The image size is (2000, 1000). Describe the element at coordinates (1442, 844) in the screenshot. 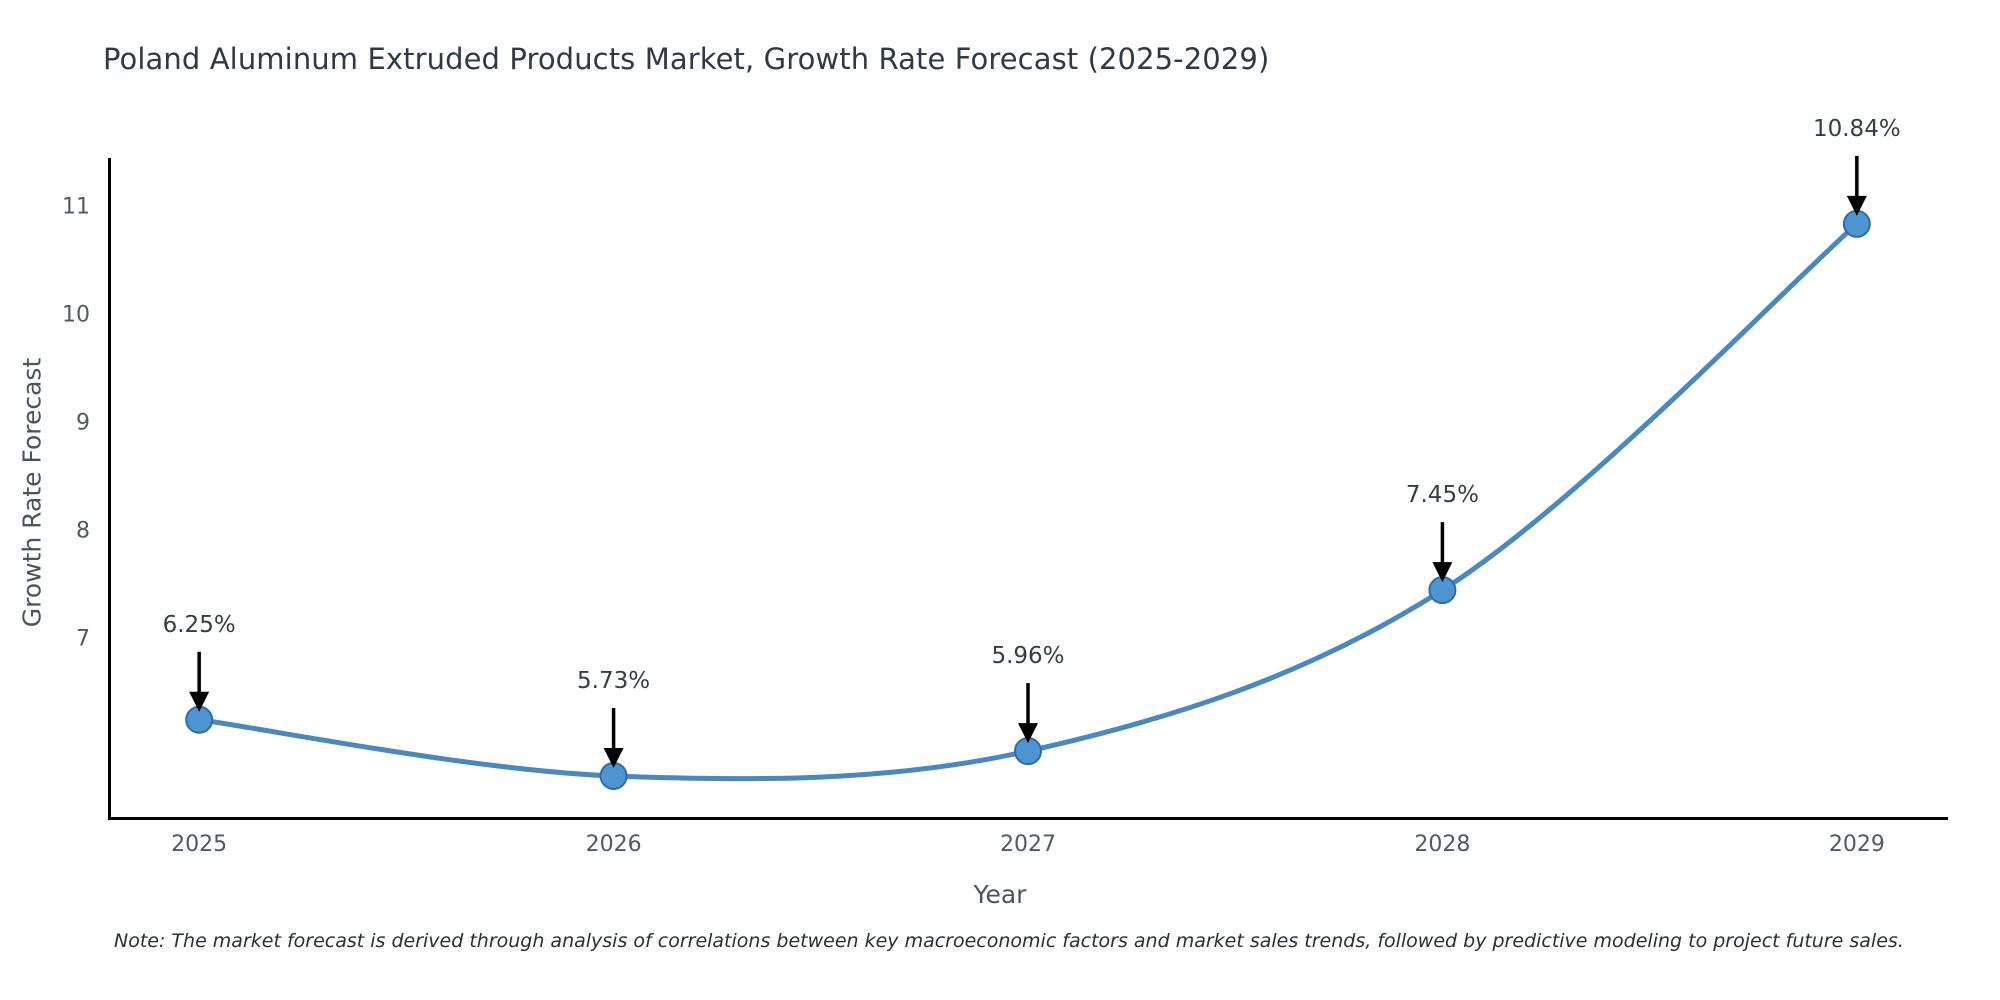

I see `x-tick-label: 2028` at that location.